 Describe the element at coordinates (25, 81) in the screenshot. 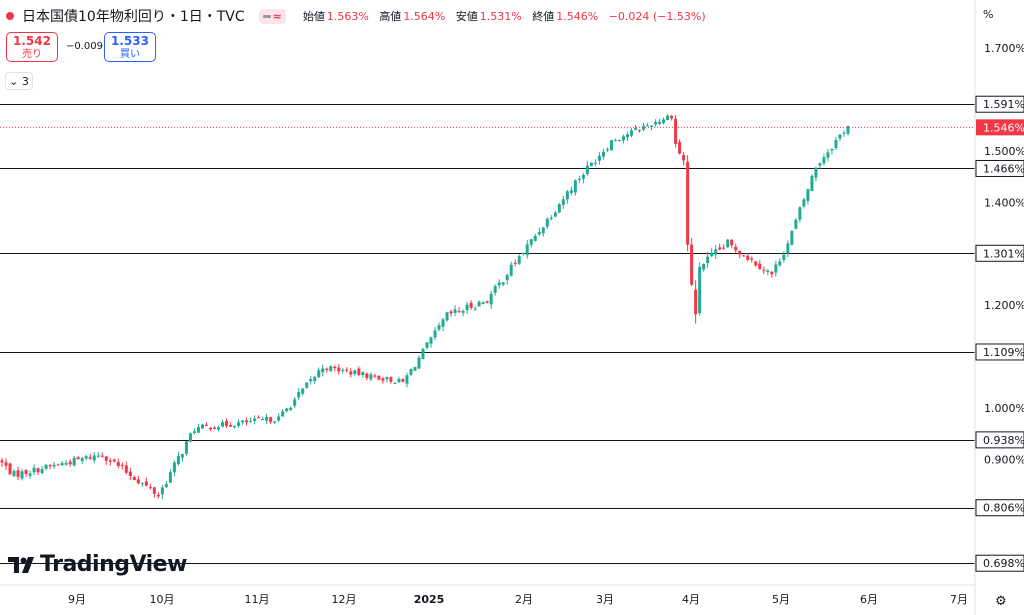

I see `indicators-count: 3` at that location.